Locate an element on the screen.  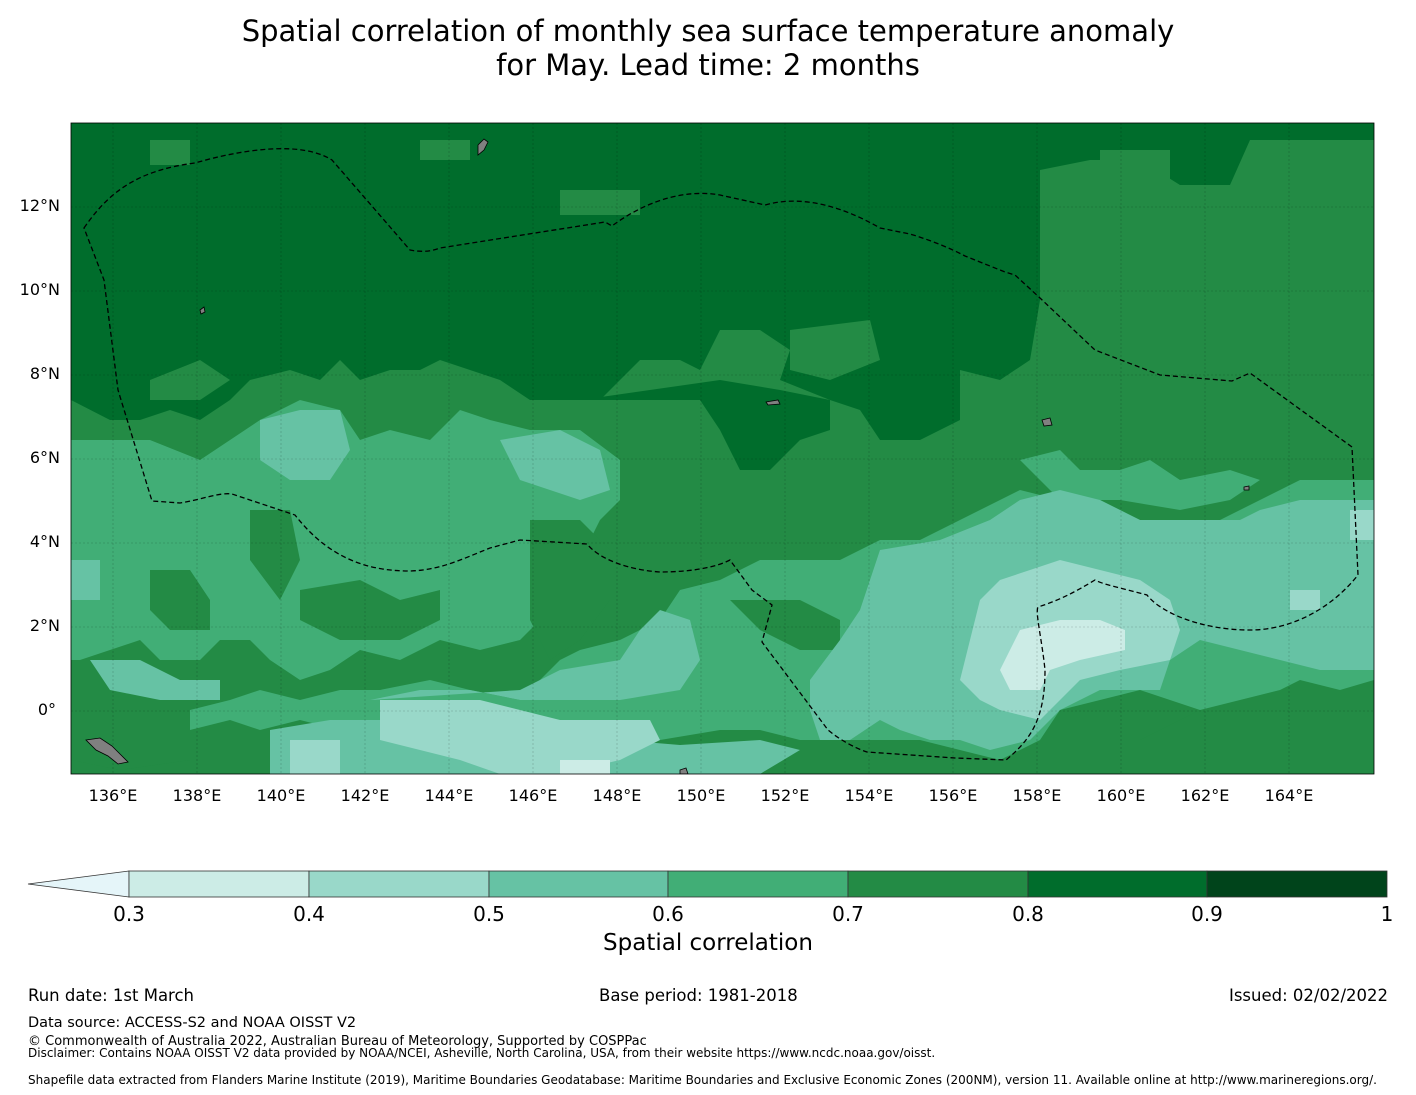
lon-label-136e: 136°E is located at coordinates (113, 795).